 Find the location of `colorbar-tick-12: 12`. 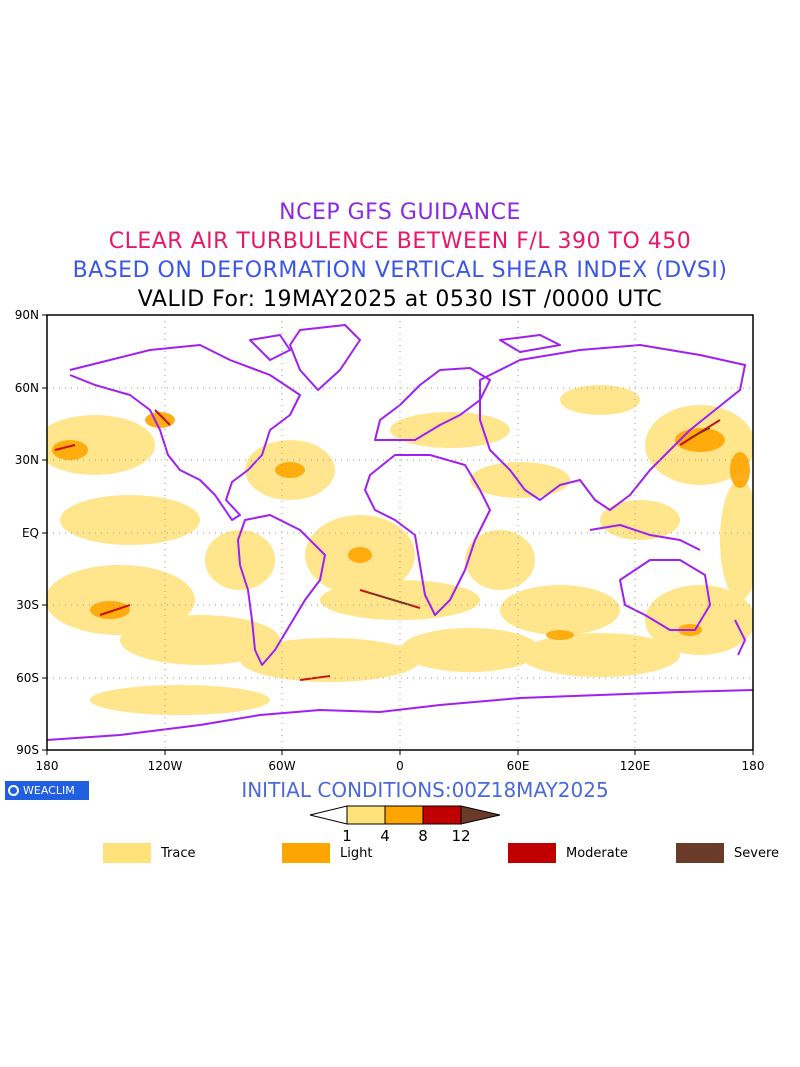

colorbar-tick-12: 12 is located at coordinates (460, 836).